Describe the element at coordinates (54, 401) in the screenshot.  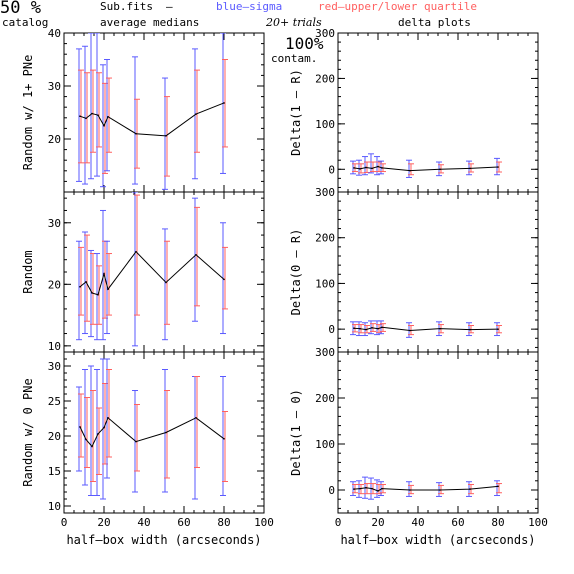
I see `y-tick-label: 25` at that location.